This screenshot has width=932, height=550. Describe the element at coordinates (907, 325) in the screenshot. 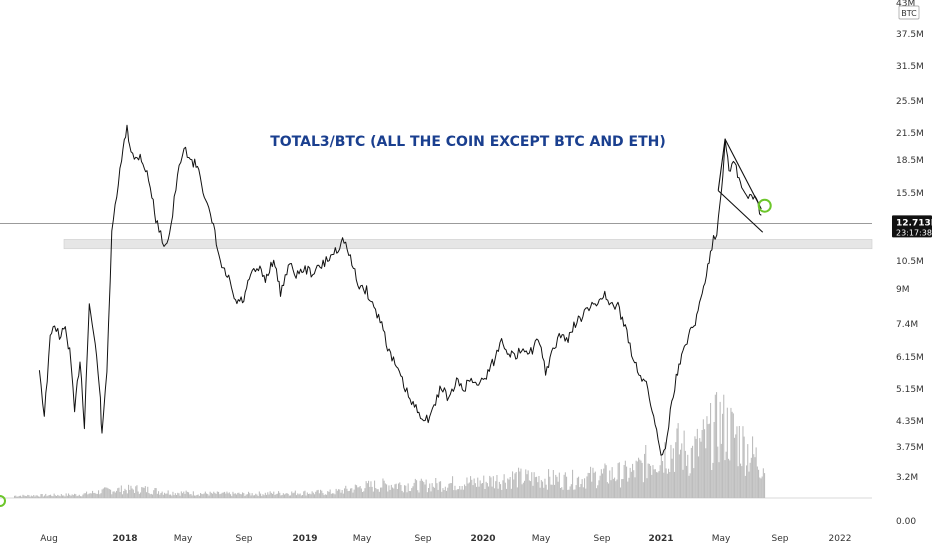

I see `y-tick-label: 7.4M` at that location.